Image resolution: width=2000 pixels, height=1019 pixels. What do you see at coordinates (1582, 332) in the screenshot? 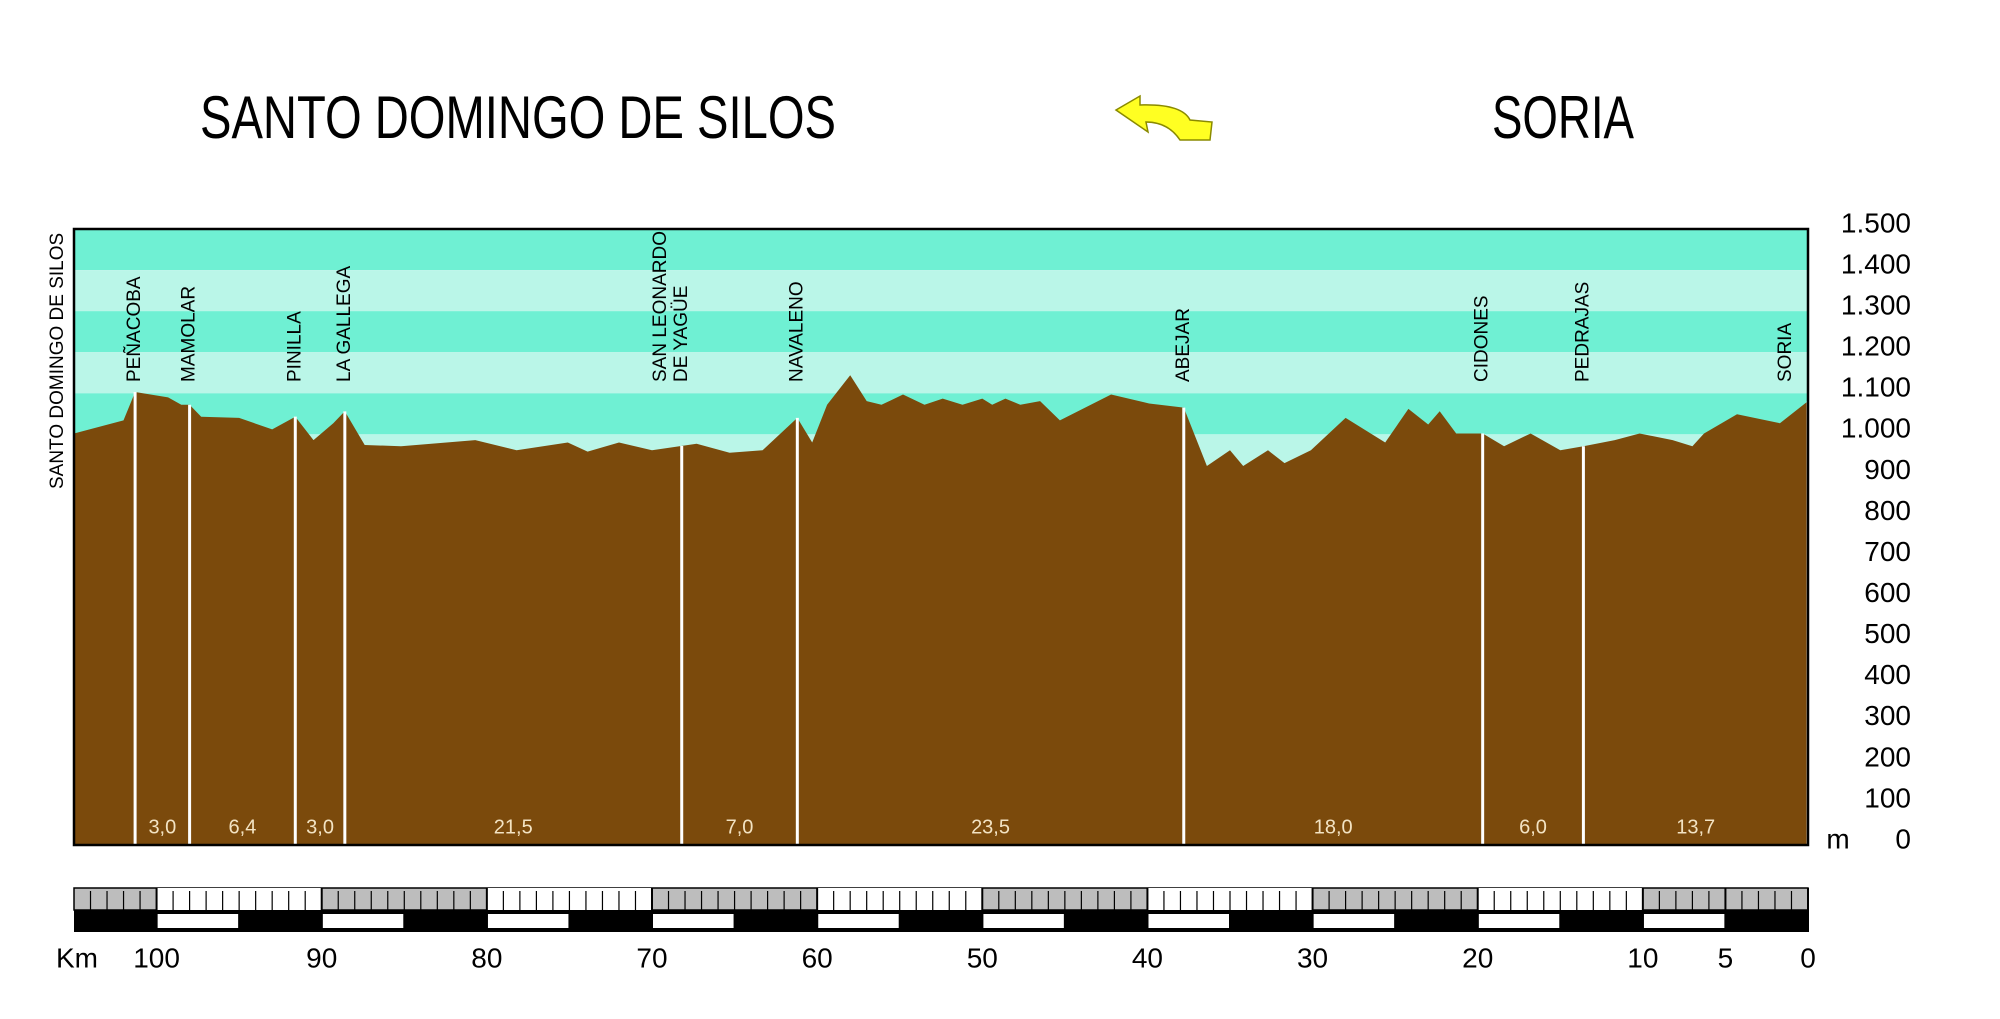
I see `town-label: PEDRAJAS` at bounding box center [1582, 332].